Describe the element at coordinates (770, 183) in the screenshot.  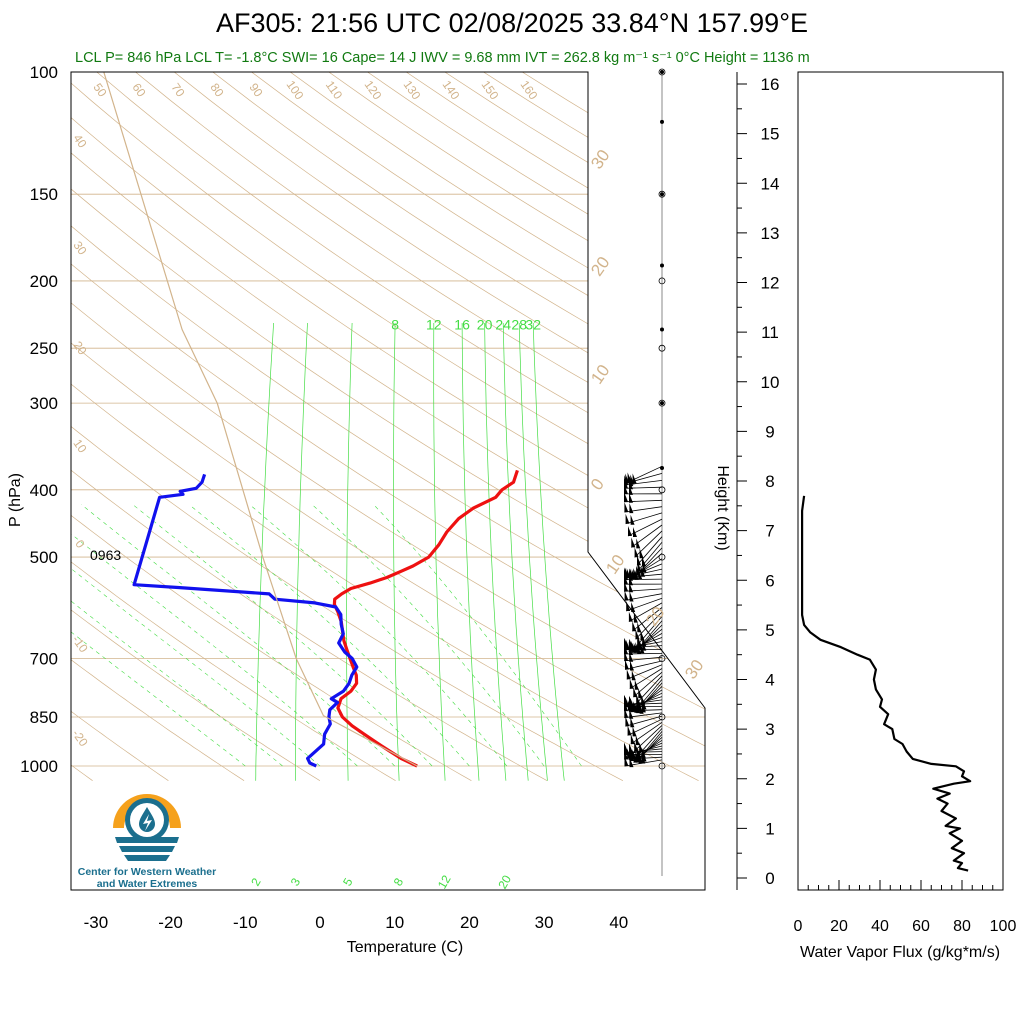
I see `height-tick-label: 14` at that location.